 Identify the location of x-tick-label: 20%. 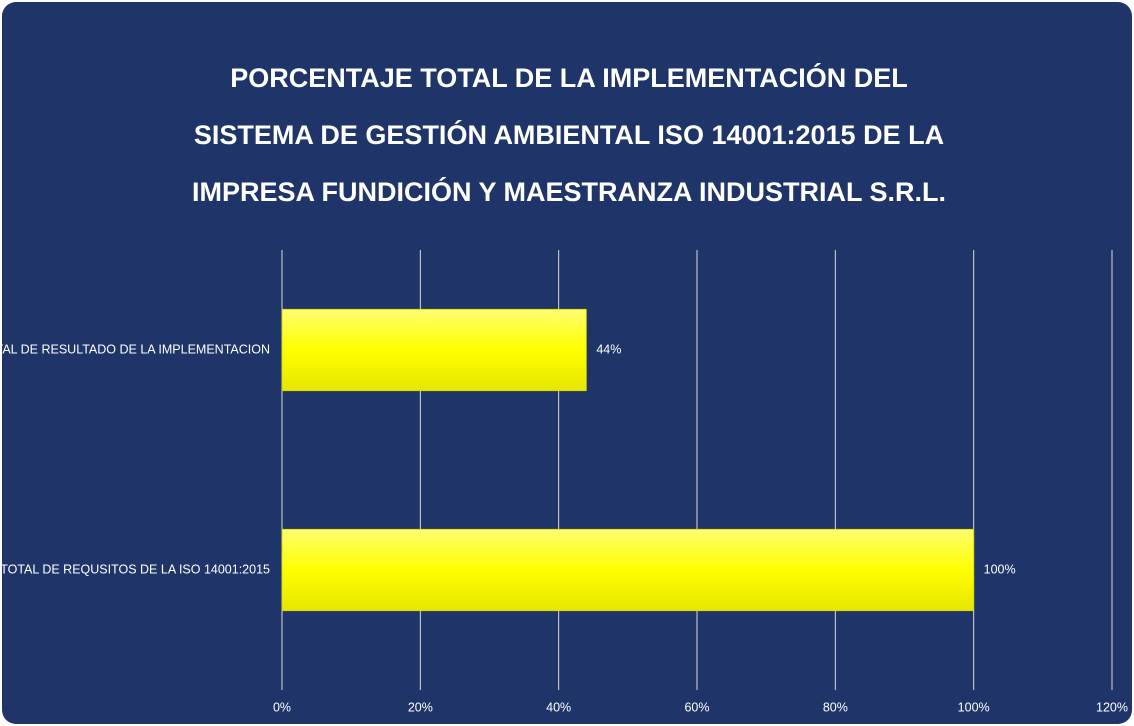
(420, 707).